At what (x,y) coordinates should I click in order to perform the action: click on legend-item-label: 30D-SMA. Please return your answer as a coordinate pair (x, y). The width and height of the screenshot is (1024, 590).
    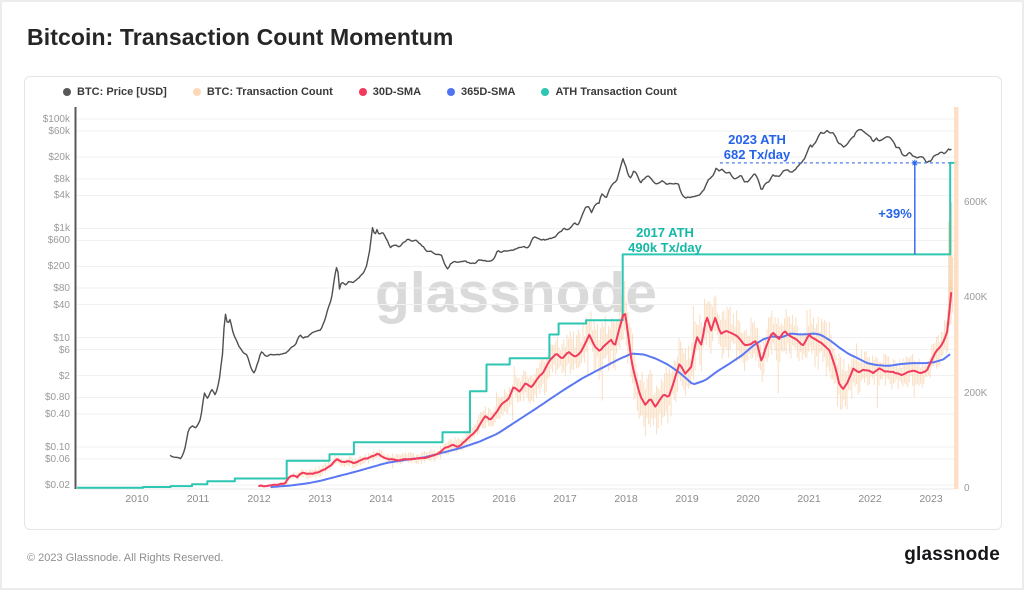
    Looking at the image, I should click on (397, 92).